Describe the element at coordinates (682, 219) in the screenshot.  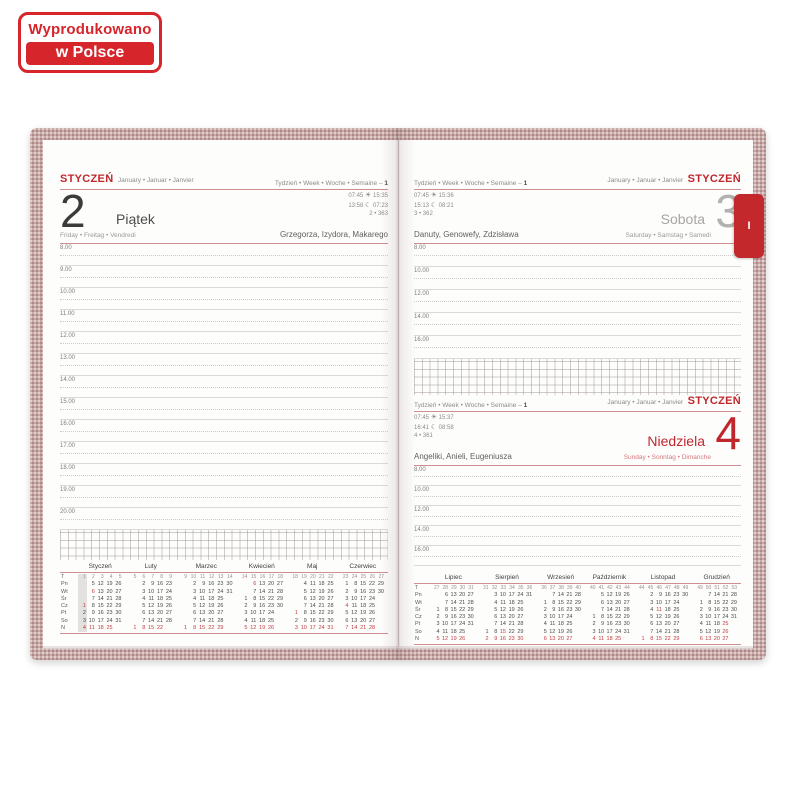
I see `day-name-pl: Sobota` at that location.